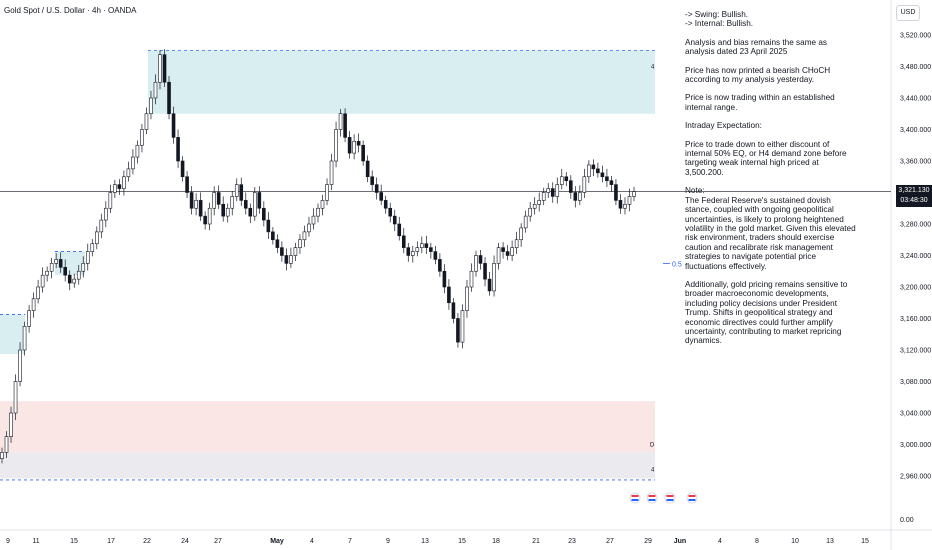 This screenshot has height=550, width=932. I want to click on last-price-badge: 3,321.130 03:48:30, so click(914, 196).